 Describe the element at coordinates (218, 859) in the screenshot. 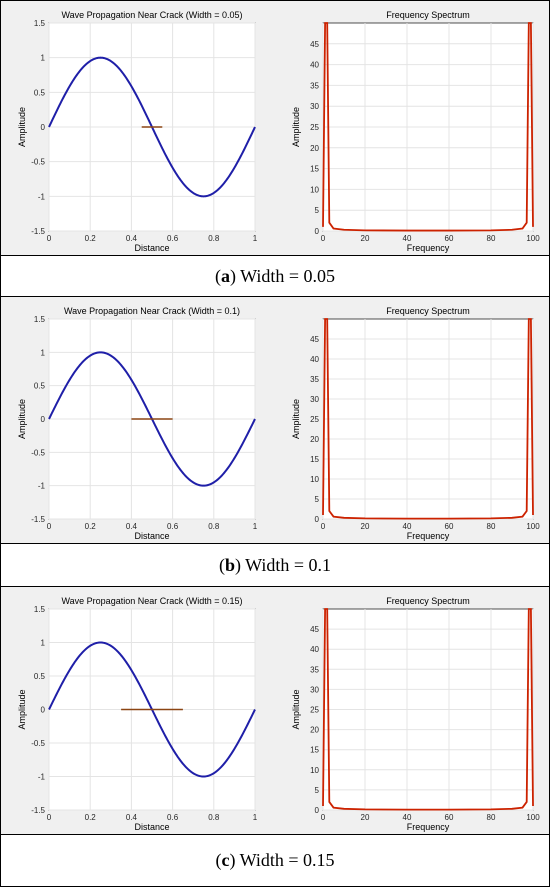

I see `caption-c-prefix: (` at that location.